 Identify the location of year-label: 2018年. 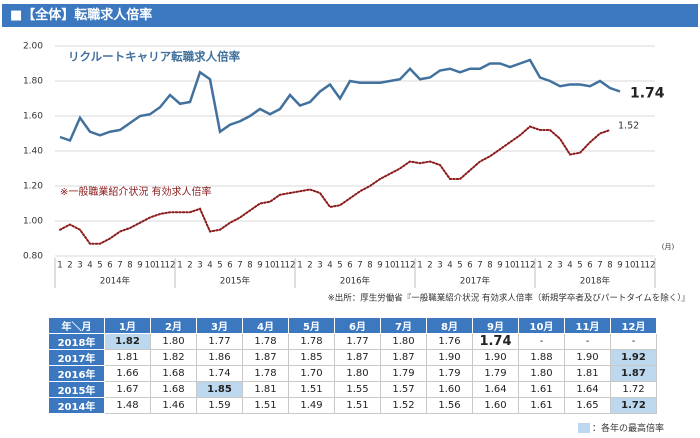
(595, 281).